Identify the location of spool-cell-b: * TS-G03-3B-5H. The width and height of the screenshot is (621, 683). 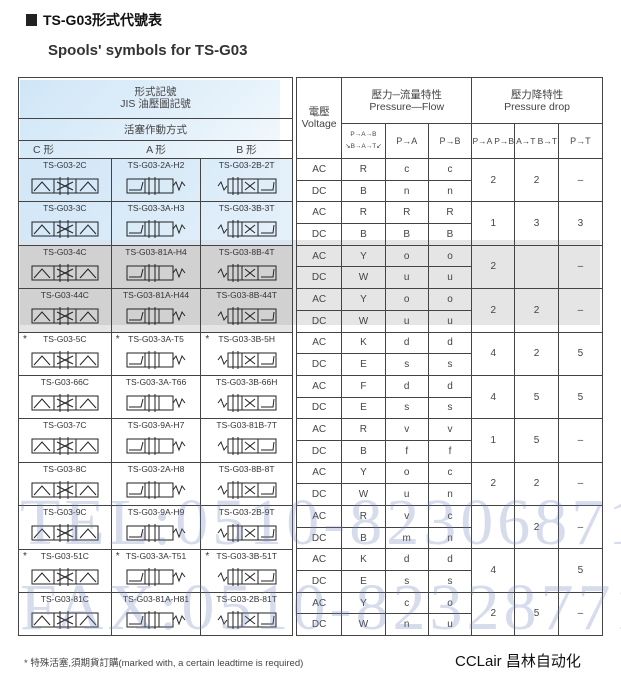
(246, 353).